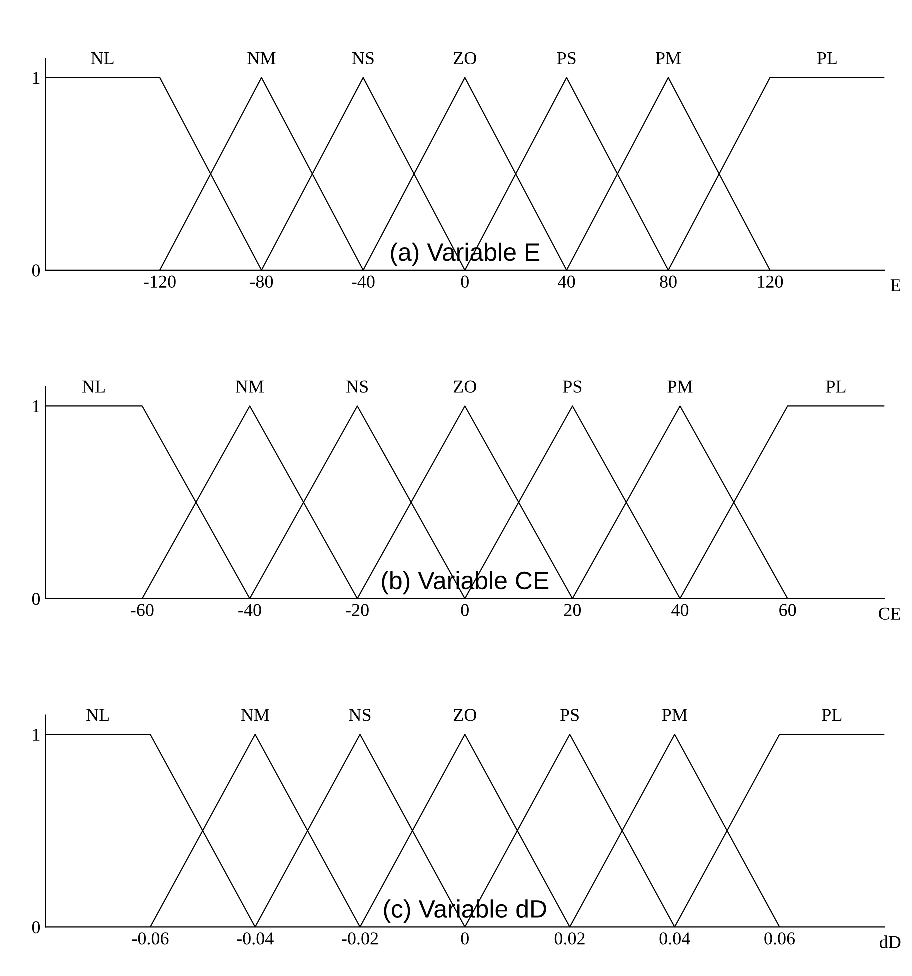  Describe the element at coordinates (360, 938) in the screenshot. I see `x-tick-label: -0.02` at that location.